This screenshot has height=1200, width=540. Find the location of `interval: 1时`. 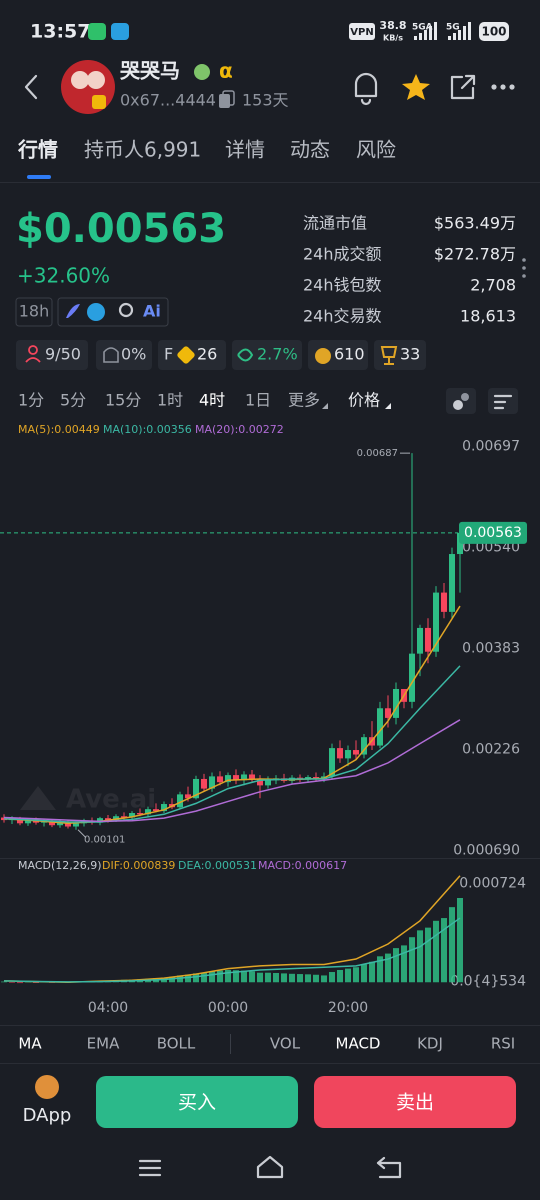

interval: 1时 is located at coordinates (170, 400).